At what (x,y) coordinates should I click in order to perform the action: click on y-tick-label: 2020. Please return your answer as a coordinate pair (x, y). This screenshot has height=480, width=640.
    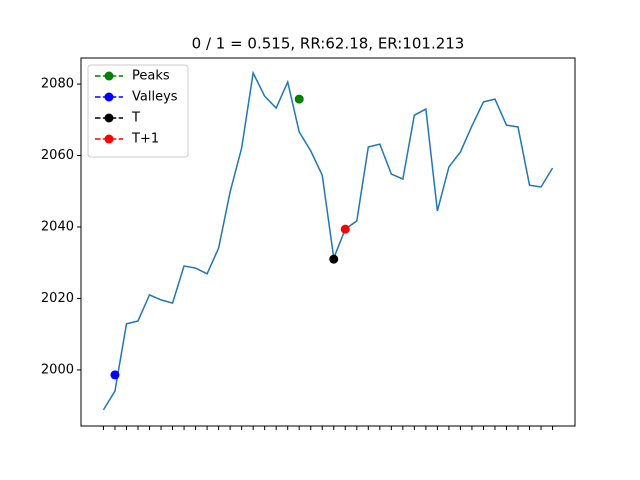
    Looking at the image, I should click on (57, 298).